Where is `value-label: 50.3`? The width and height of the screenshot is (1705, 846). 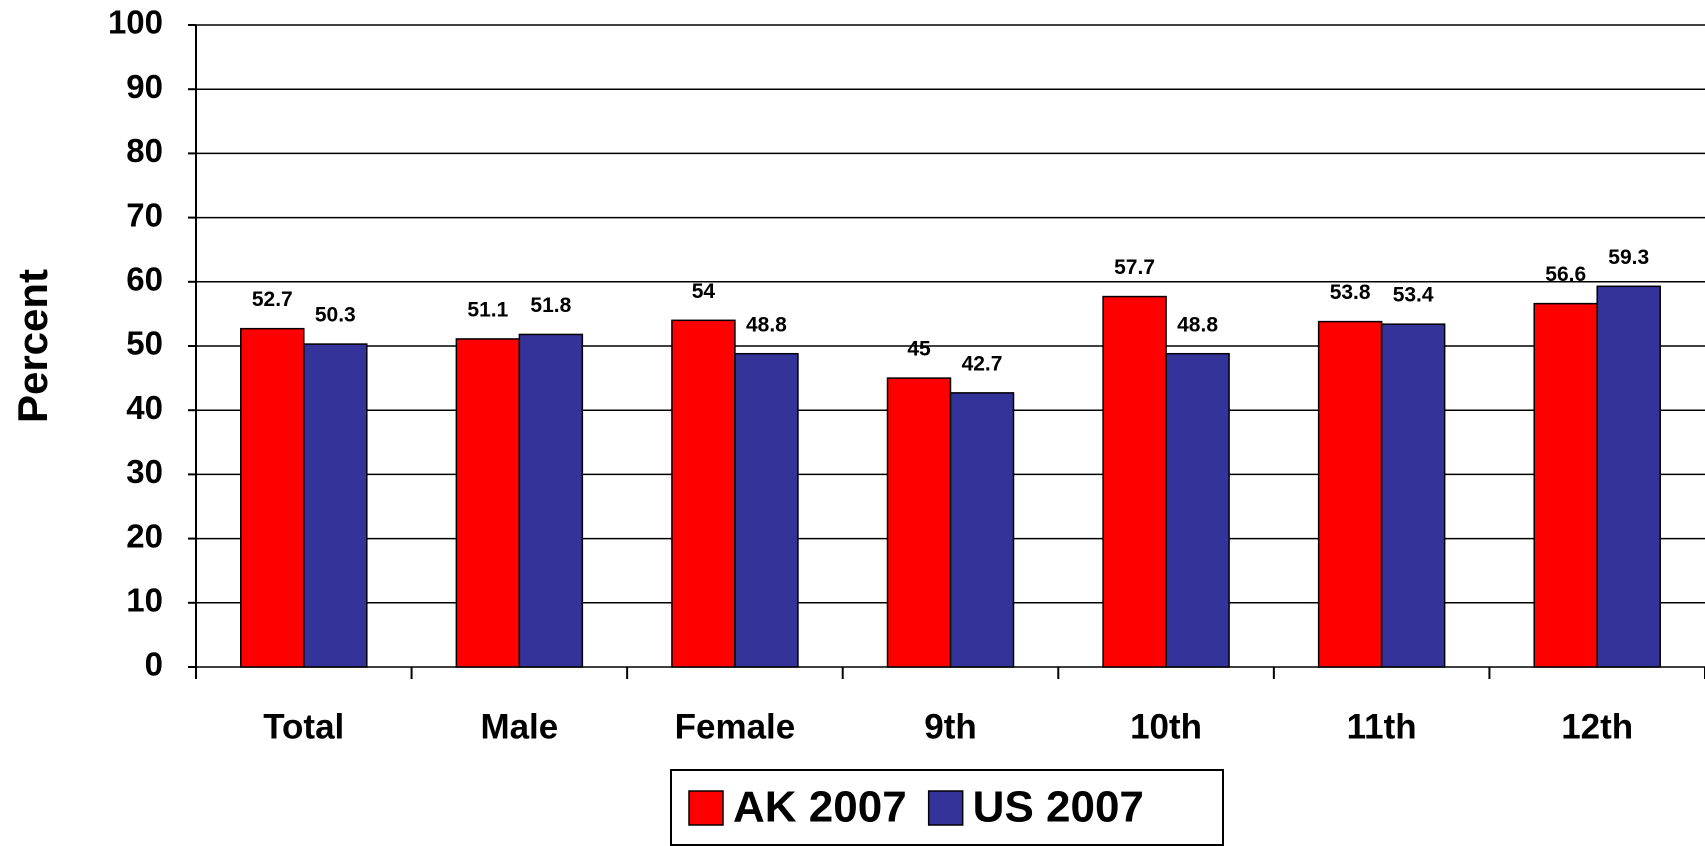
value-label: 50.3 is located at coordinates (335, 315).